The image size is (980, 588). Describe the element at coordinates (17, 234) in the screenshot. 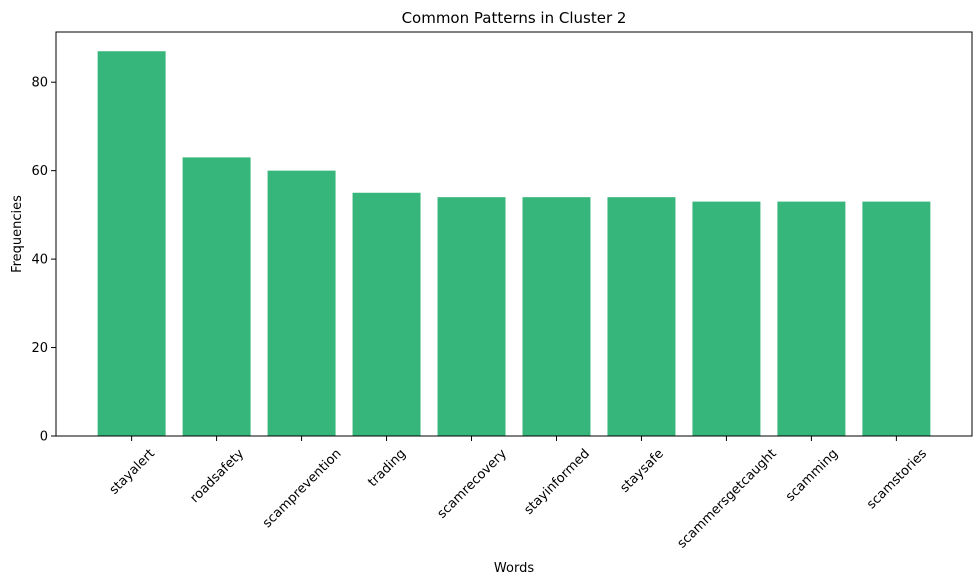

I see `y-axis-label: Frequencies` at that location.